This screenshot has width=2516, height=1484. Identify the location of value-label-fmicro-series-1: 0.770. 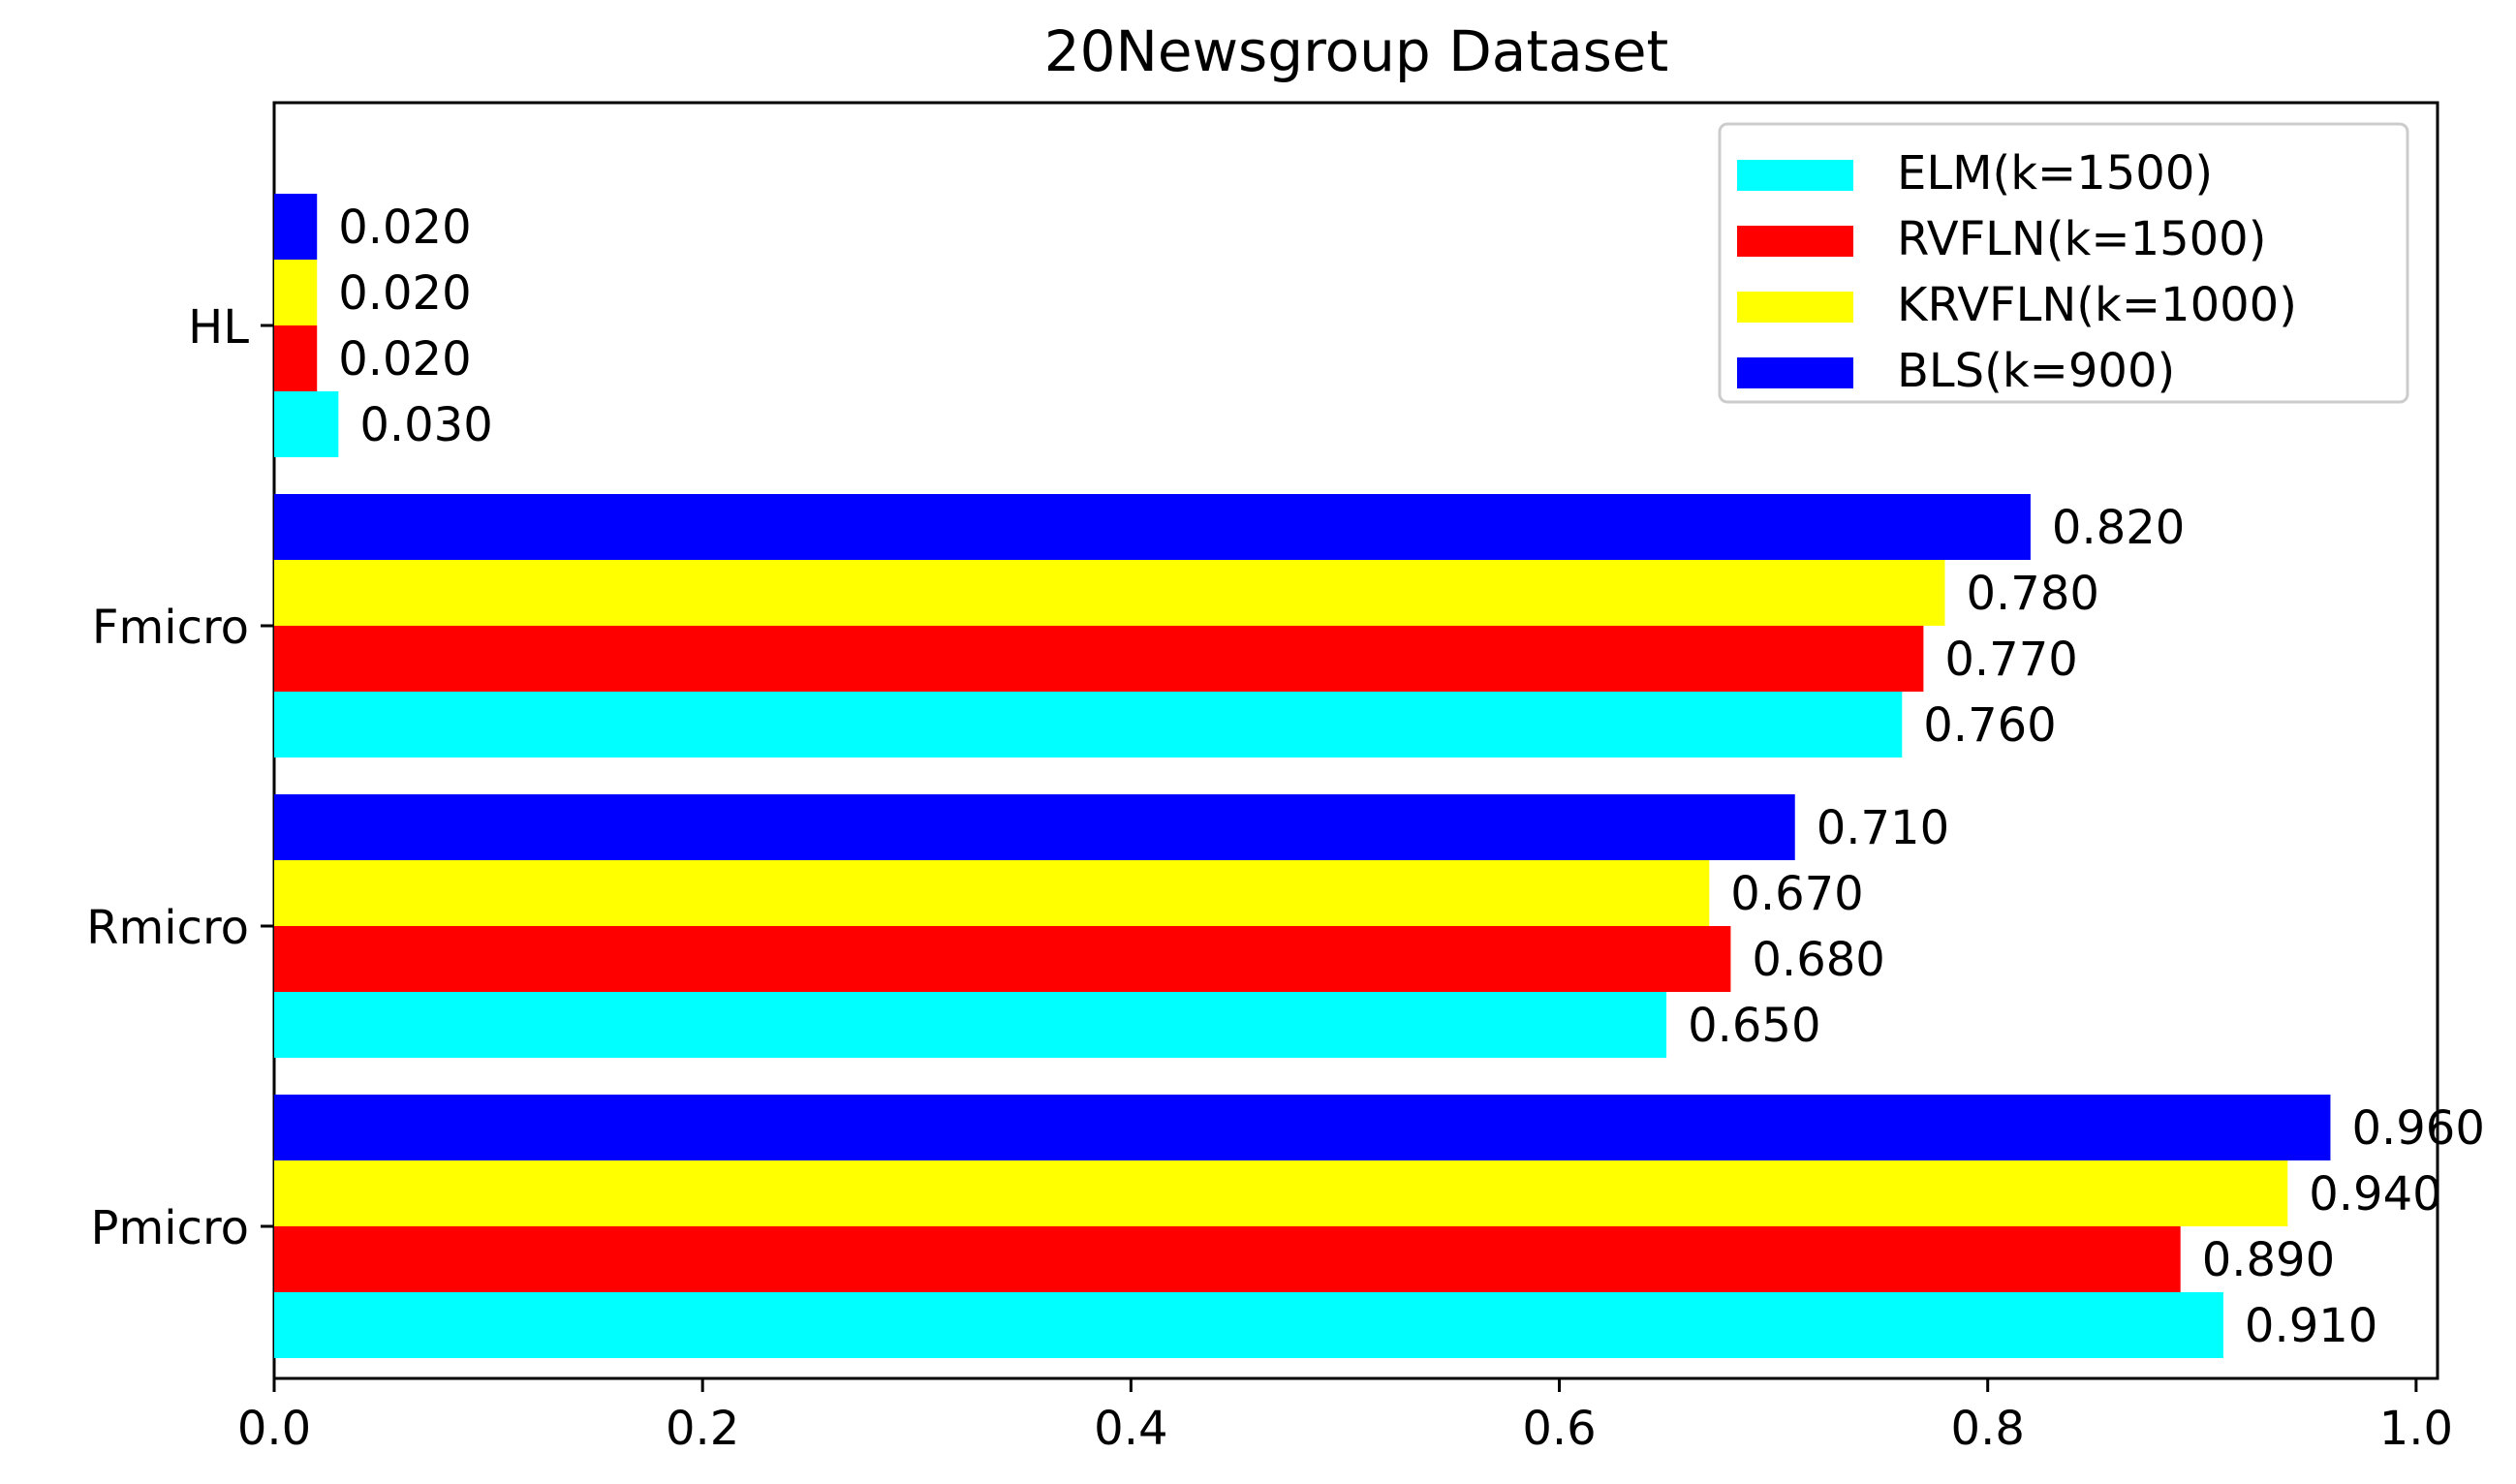
(2010, 660).